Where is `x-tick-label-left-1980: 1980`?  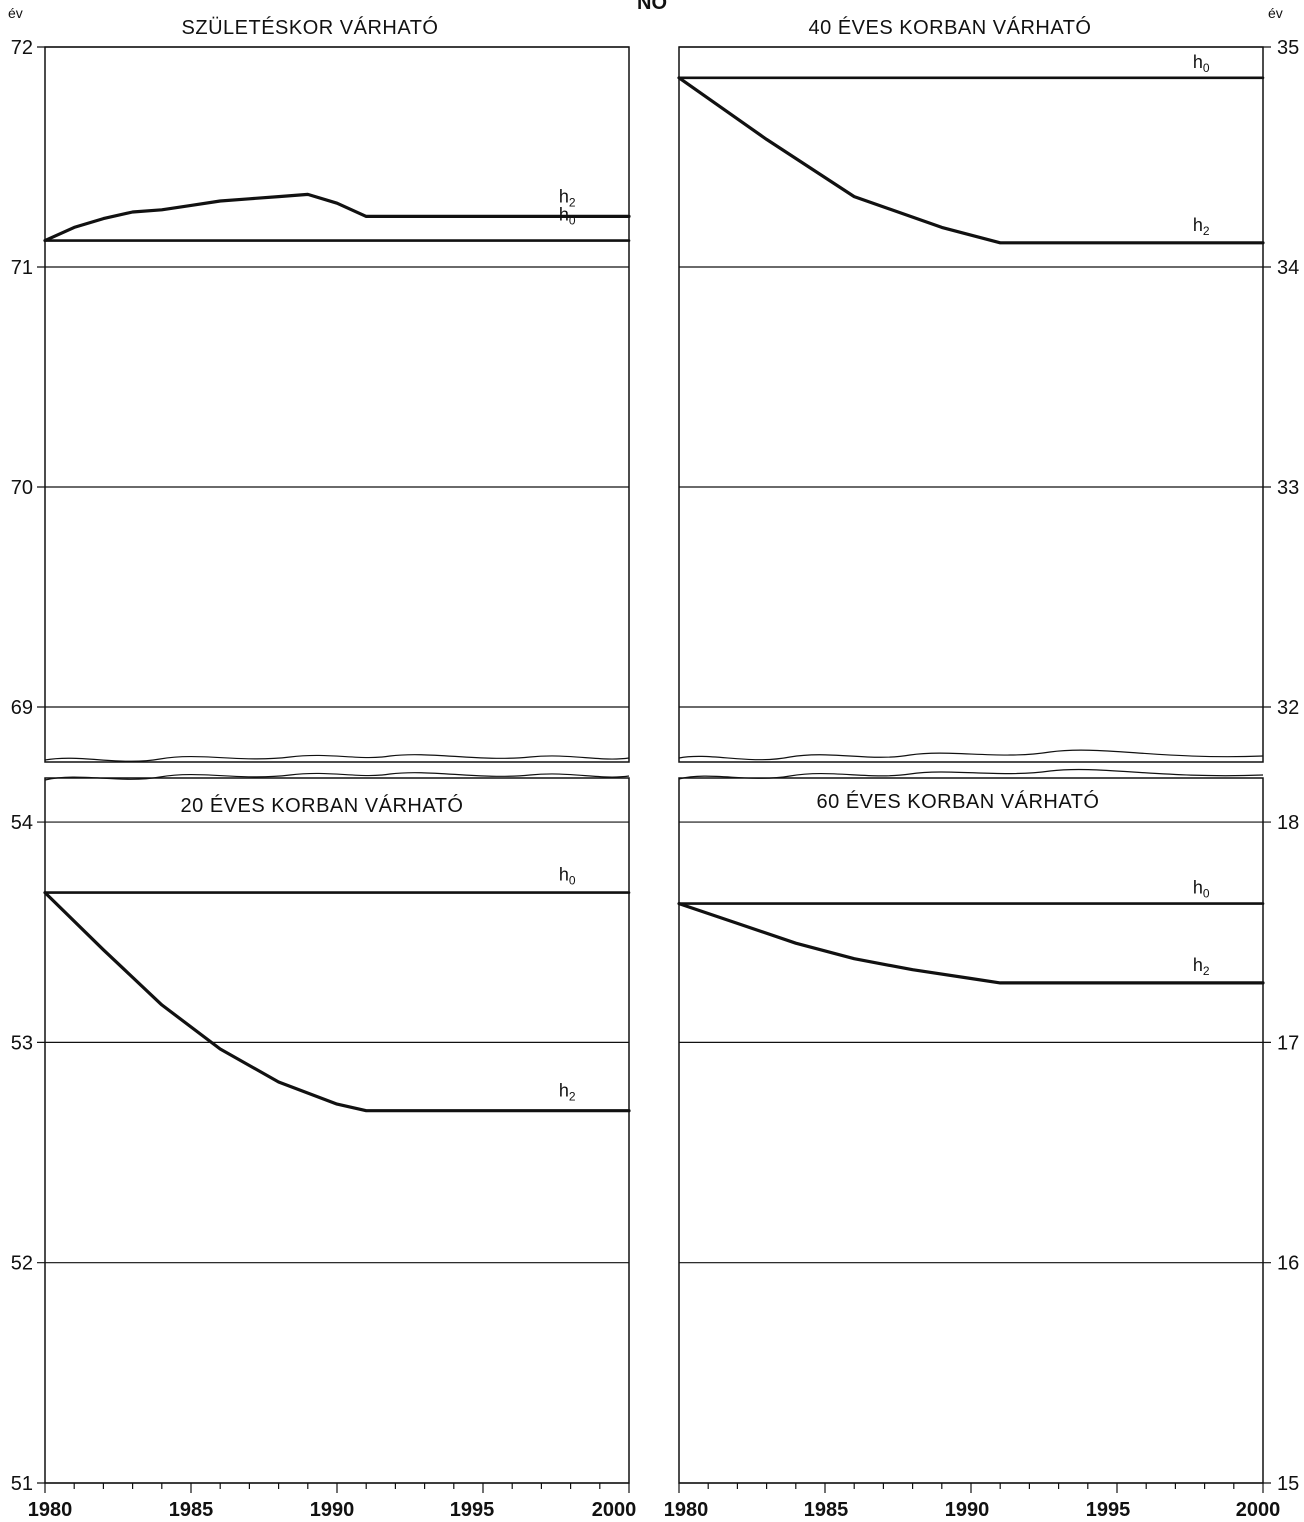 x-tick-label-left-1980: 1980 is located at coordinates (50, 1510).